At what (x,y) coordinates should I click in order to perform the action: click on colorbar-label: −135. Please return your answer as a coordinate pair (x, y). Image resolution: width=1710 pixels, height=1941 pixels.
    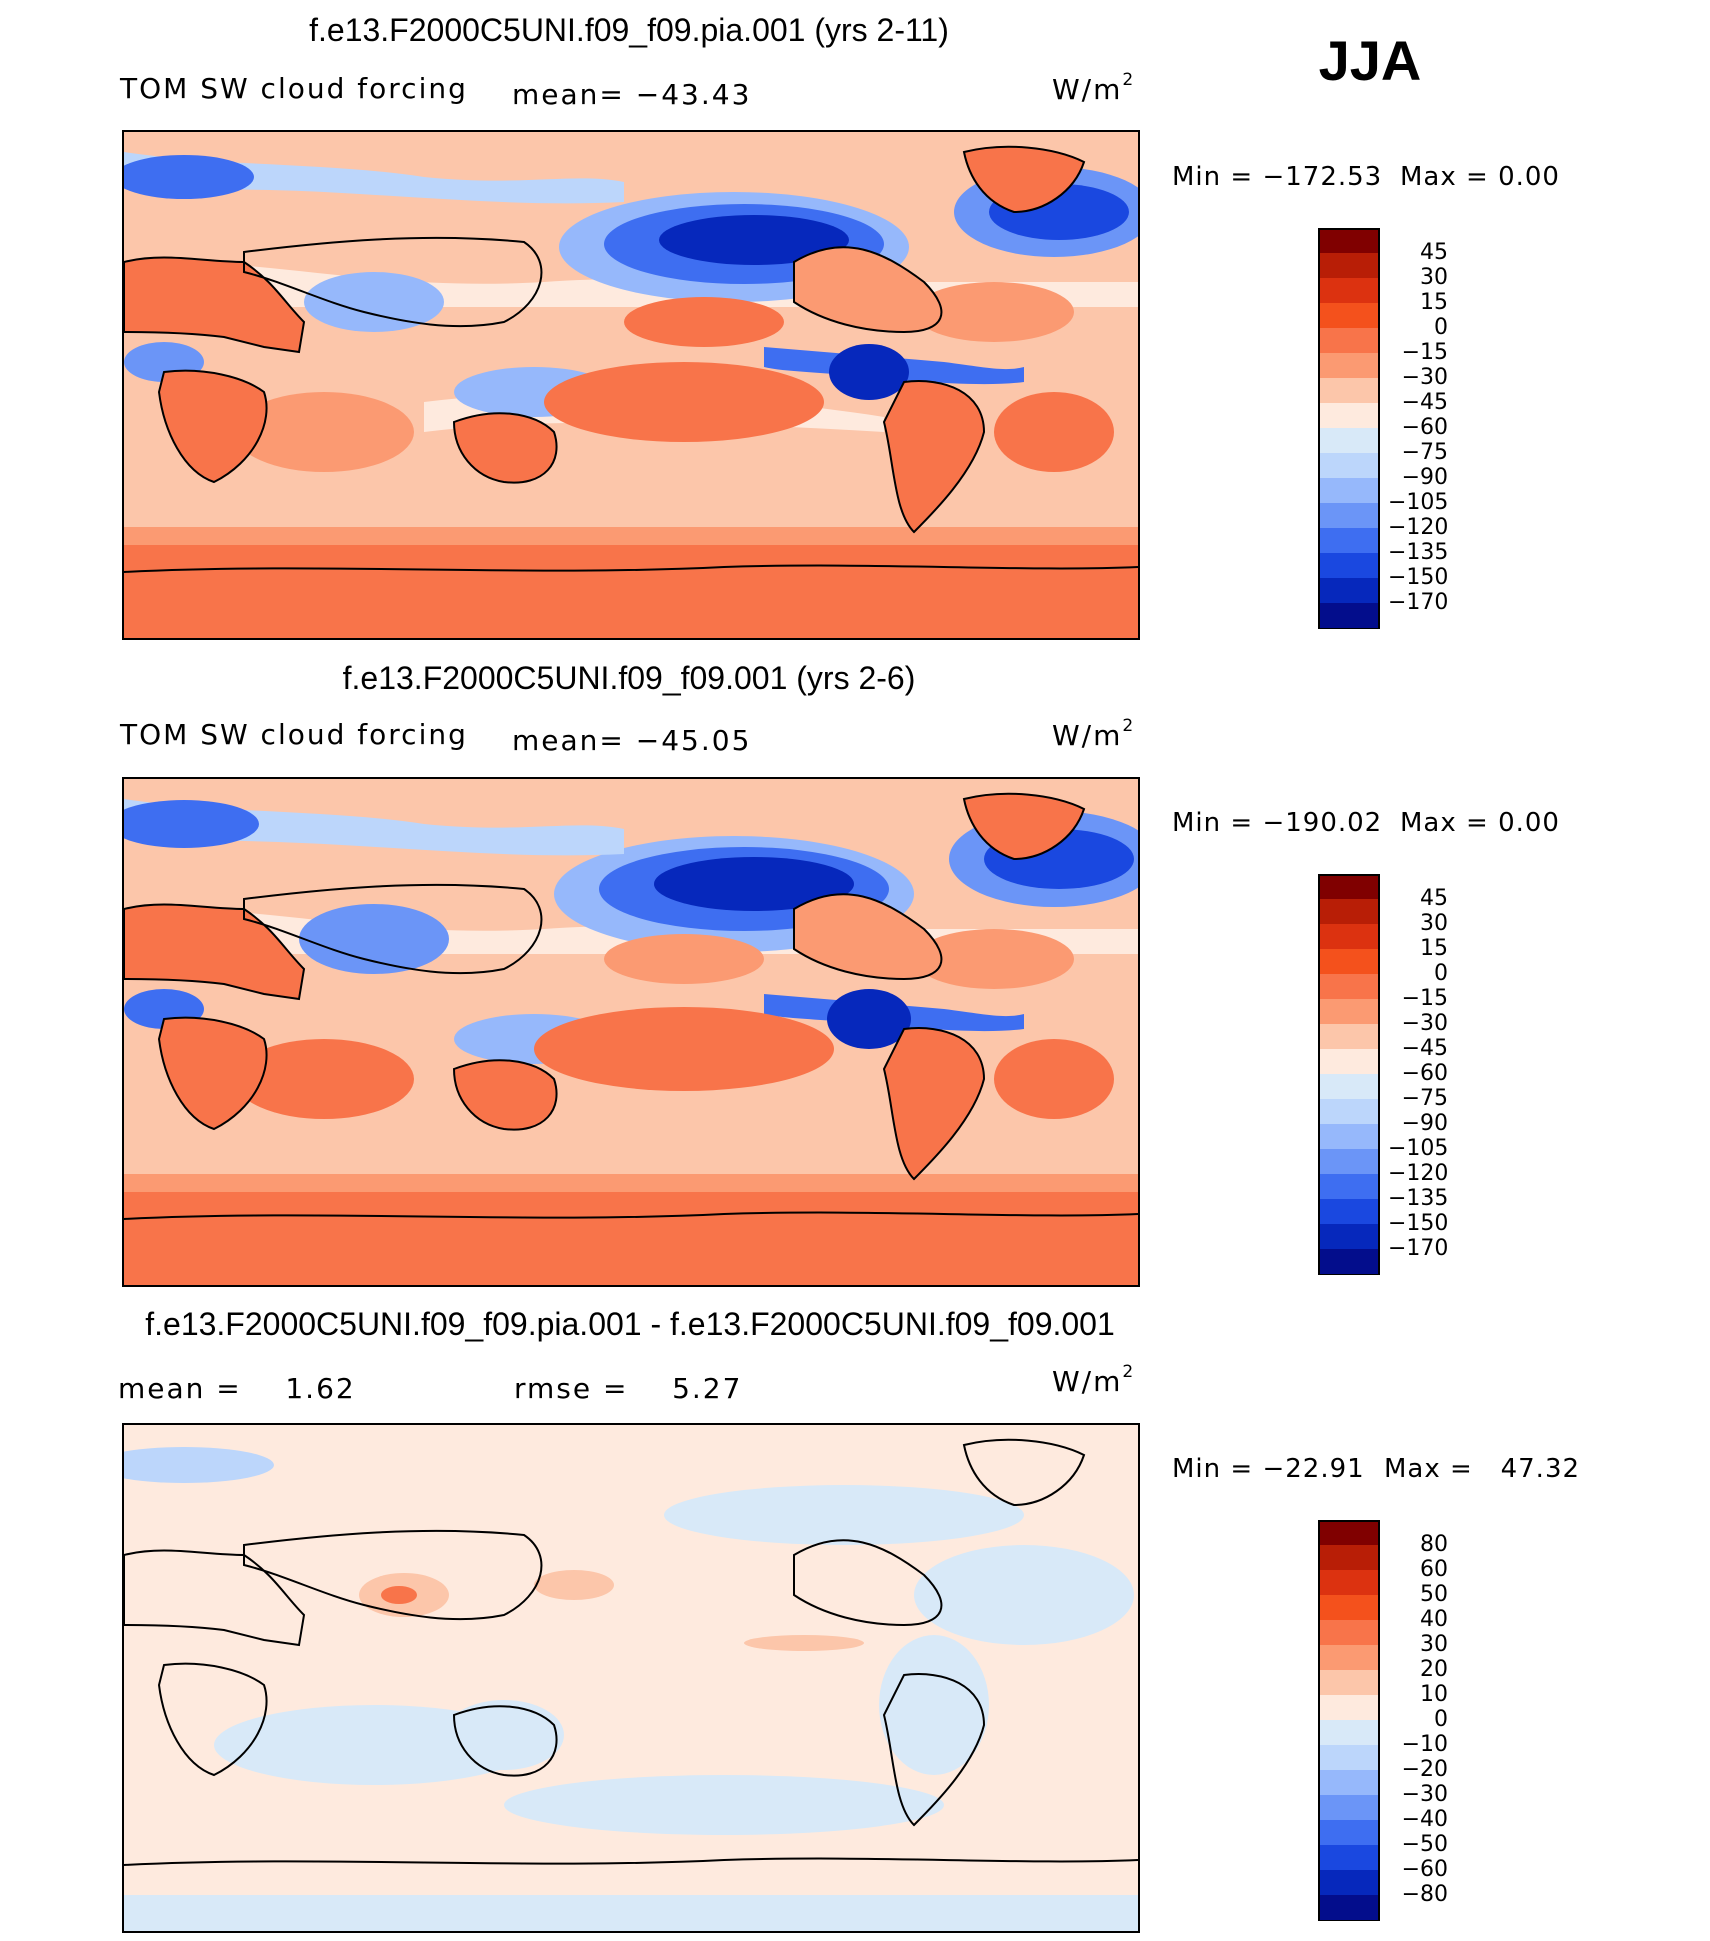
    Looking at the image, I should click on (1418, 552).